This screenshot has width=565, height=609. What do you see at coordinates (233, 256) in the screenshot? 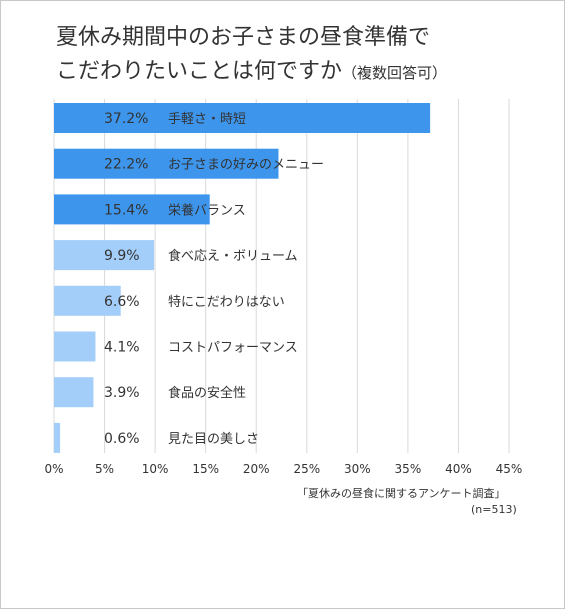
I see `category-label: 食べ応え・ボリューム` at bounding box center [233, 256].